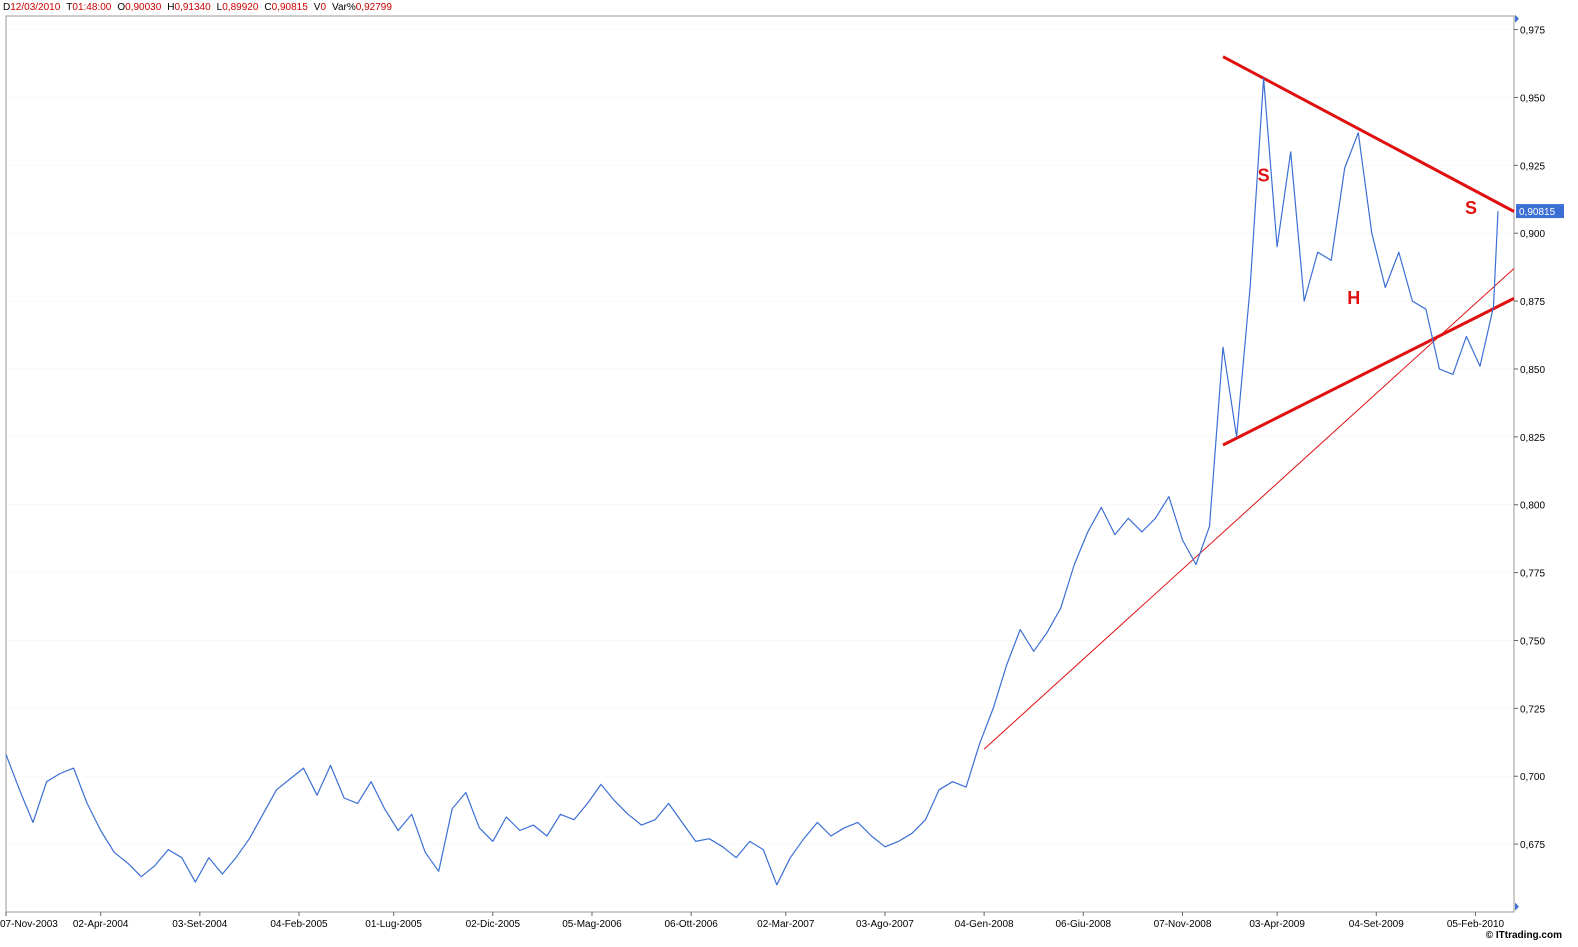  Describe the element at coordinates (1532, 370) in the screenshot. I see `y-tick-label: 0,850` at that location.